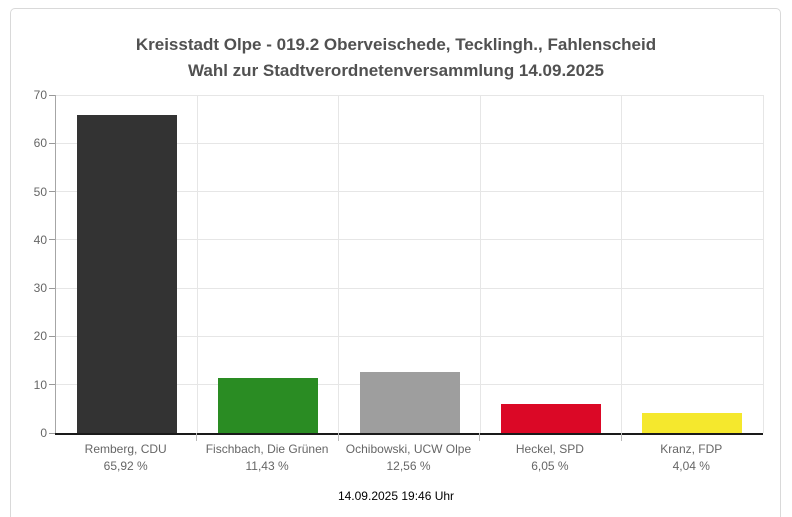  What do you see at coordinates (550, 466) in the screenshot?
I see `category-percentage: 6,05 %` at bounding box center [550, 466].